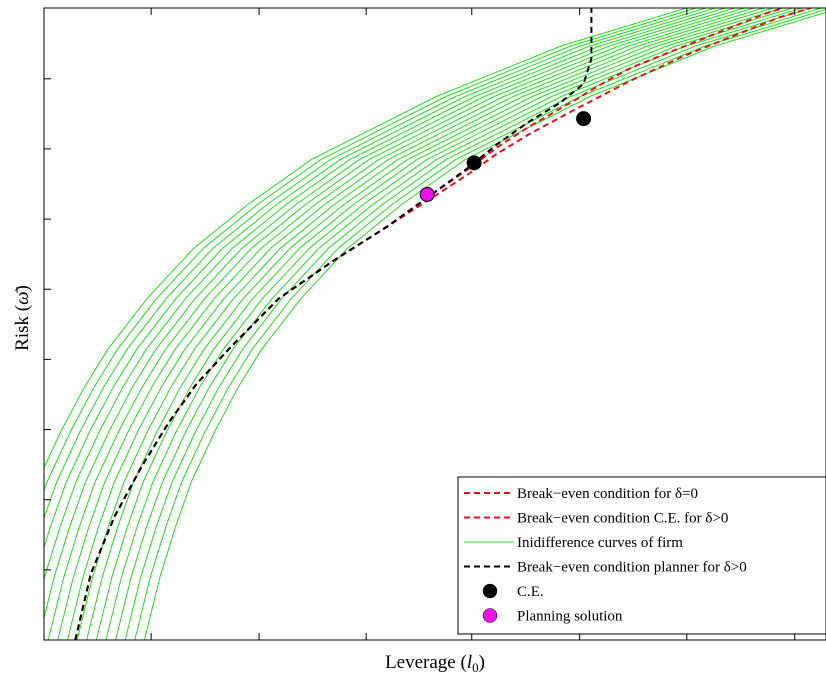 This screenshot has width=826, height=679. What do you see at coordinates (22, 318) in the screenshot?
I see `y-axis-label: Risk (ω̄)` at bounding box center [22, 318].